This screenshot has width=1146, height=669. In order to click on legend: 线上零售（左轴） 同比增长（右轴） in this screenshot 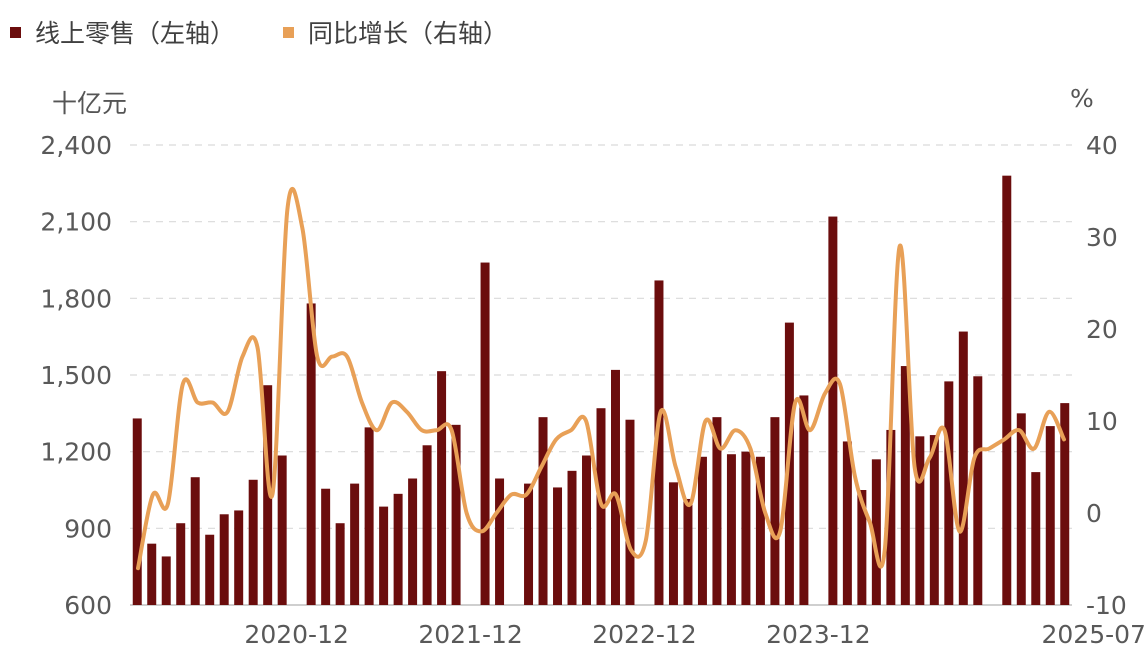, I will do `click(283, 32)`.